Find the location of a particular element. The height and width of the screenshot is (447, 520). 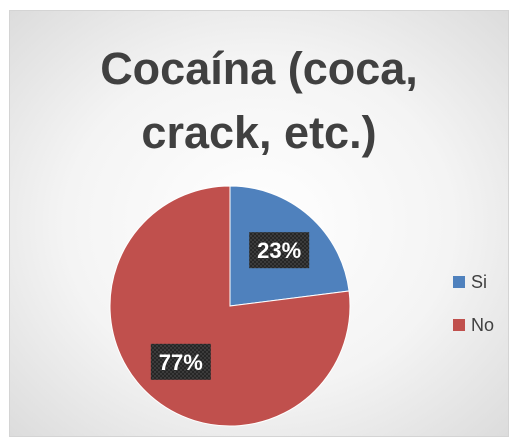

legend-label-si: Si is located at coordinates (479, 281).